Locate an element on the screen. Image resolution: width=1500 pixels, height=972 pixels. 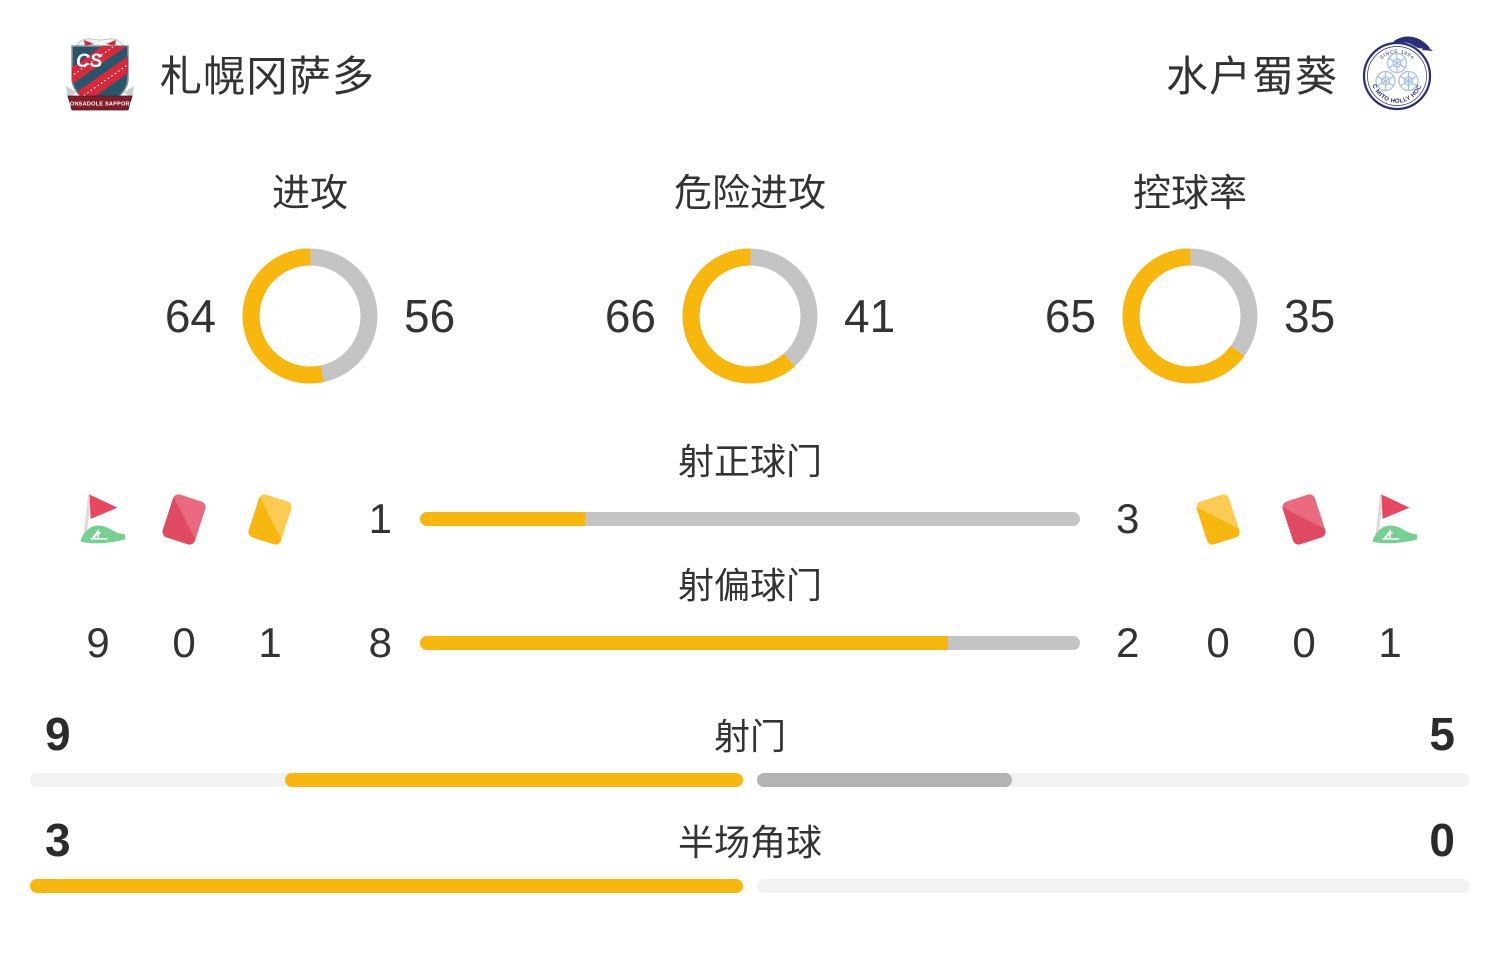
stat-title-halftime-corners: 半场角球 is located at coordinates (749, 842).